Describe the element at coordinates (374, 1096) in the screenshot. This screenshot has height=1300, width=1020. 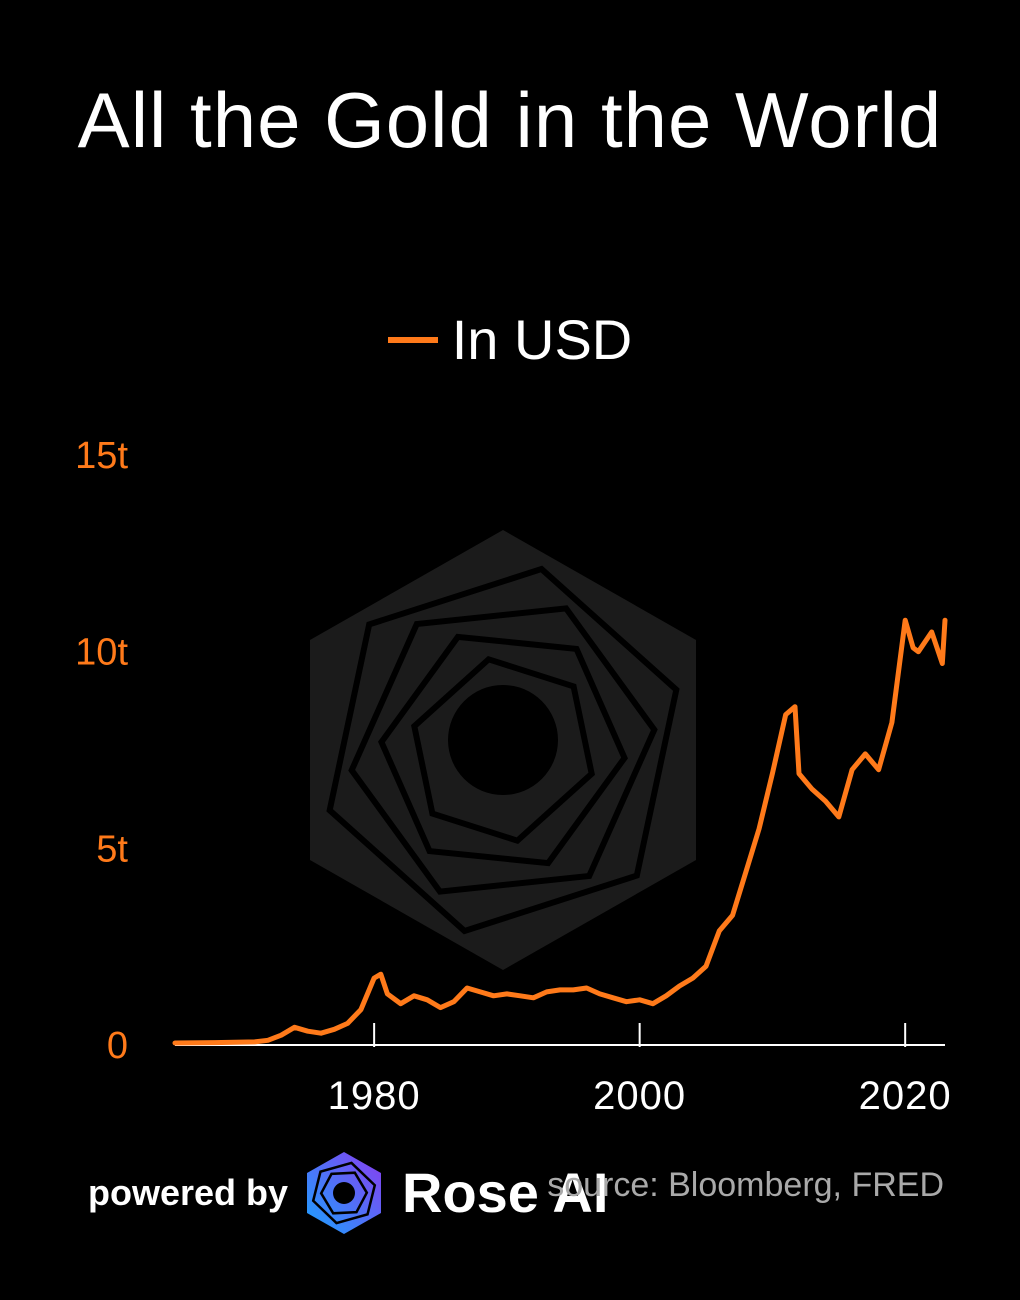
I see `x-tick-label: 1980` at that location.